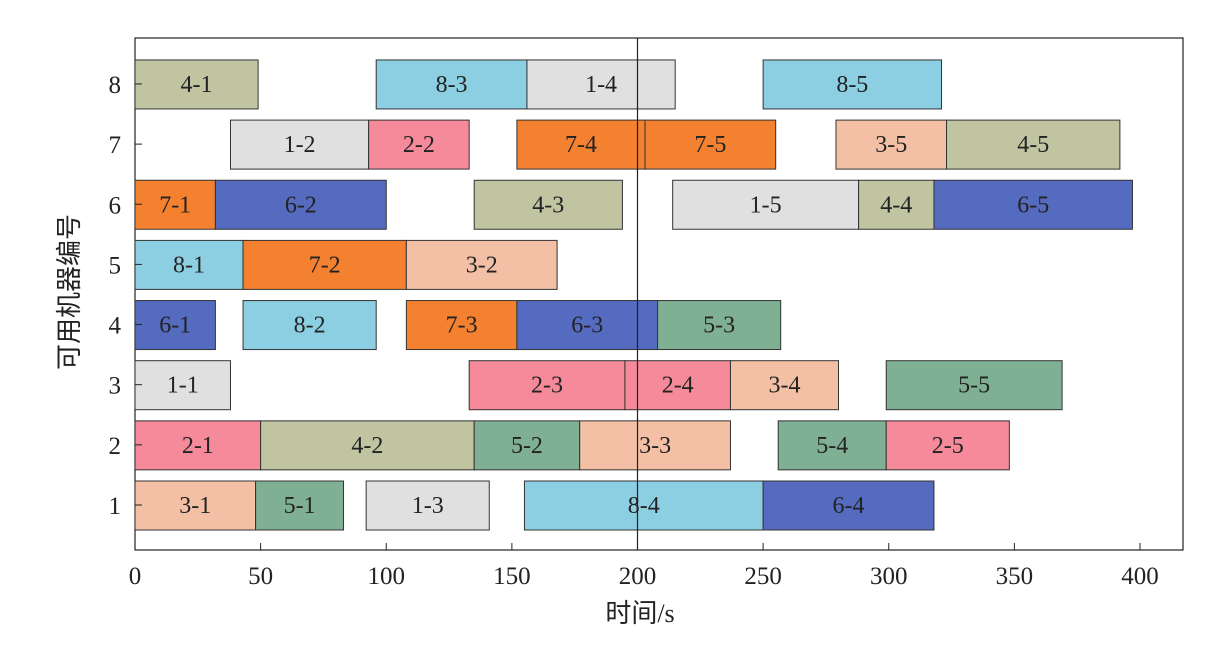 The height and width of the screenshot is (645, 1227). What do you see at coordinates (547, 386) in the screenshot?
I see `task-label: 2-3` at bounding box center [547, 386].